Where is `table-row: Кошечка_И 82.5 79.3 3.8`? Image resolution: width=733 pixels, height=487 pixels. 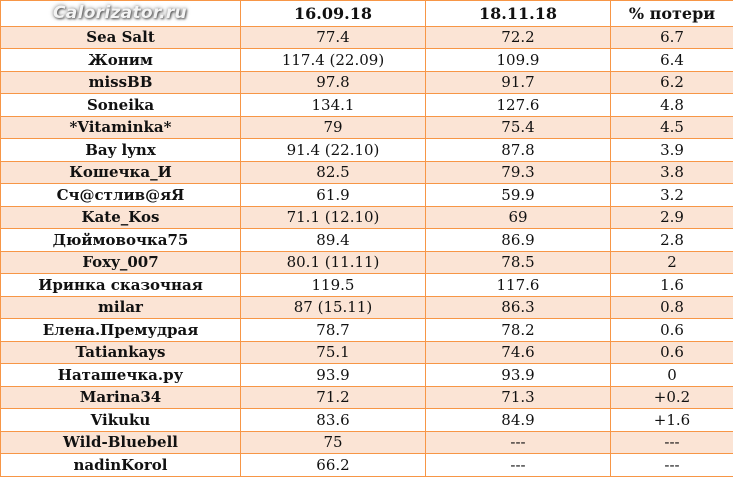
table-row: Кошечка_И 82.5 79.3 3.8 is located at coordinates (366, 172).